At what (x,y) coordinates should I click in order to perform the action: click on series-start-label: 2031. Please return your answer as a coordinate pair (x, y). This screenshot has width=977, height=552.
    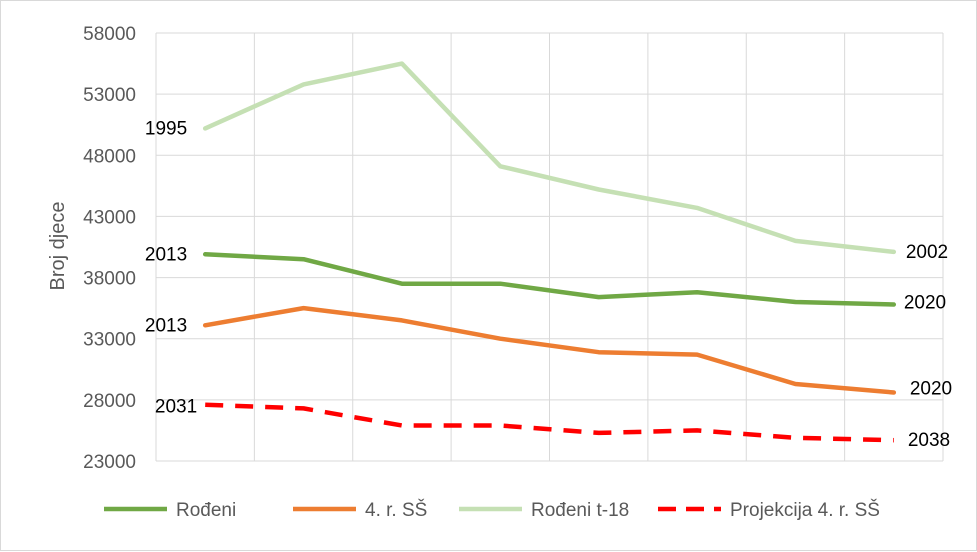
    Looking at the image, I should click on (176, 407).